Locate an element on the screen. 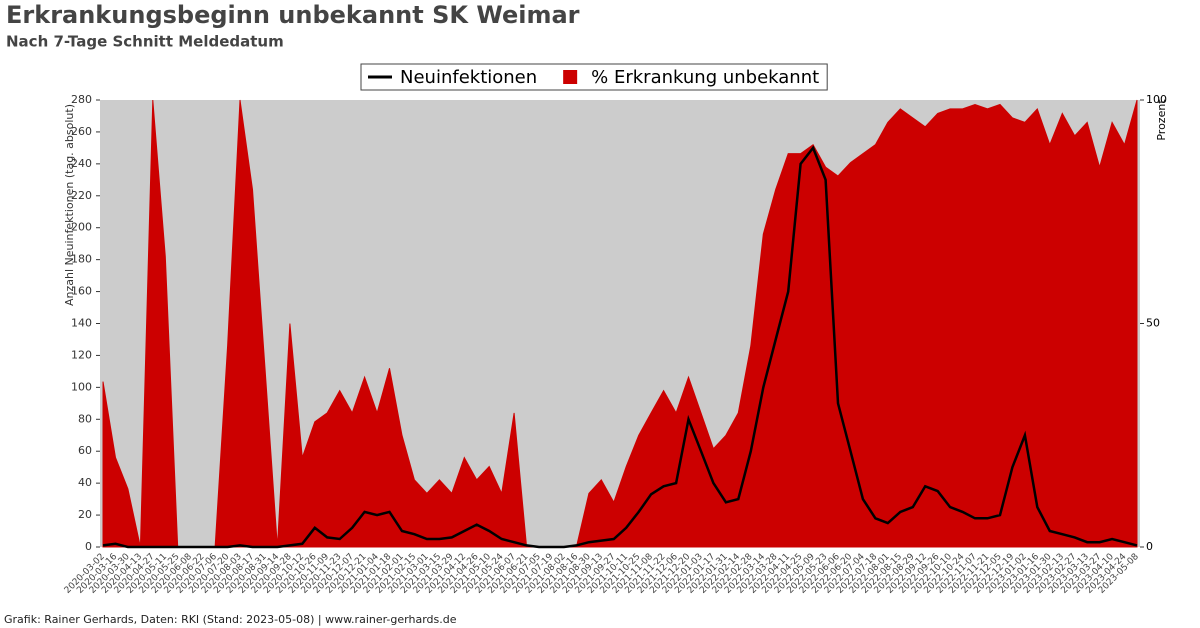  y2-tick-label: 100 is located at coordinates (1156, 99).